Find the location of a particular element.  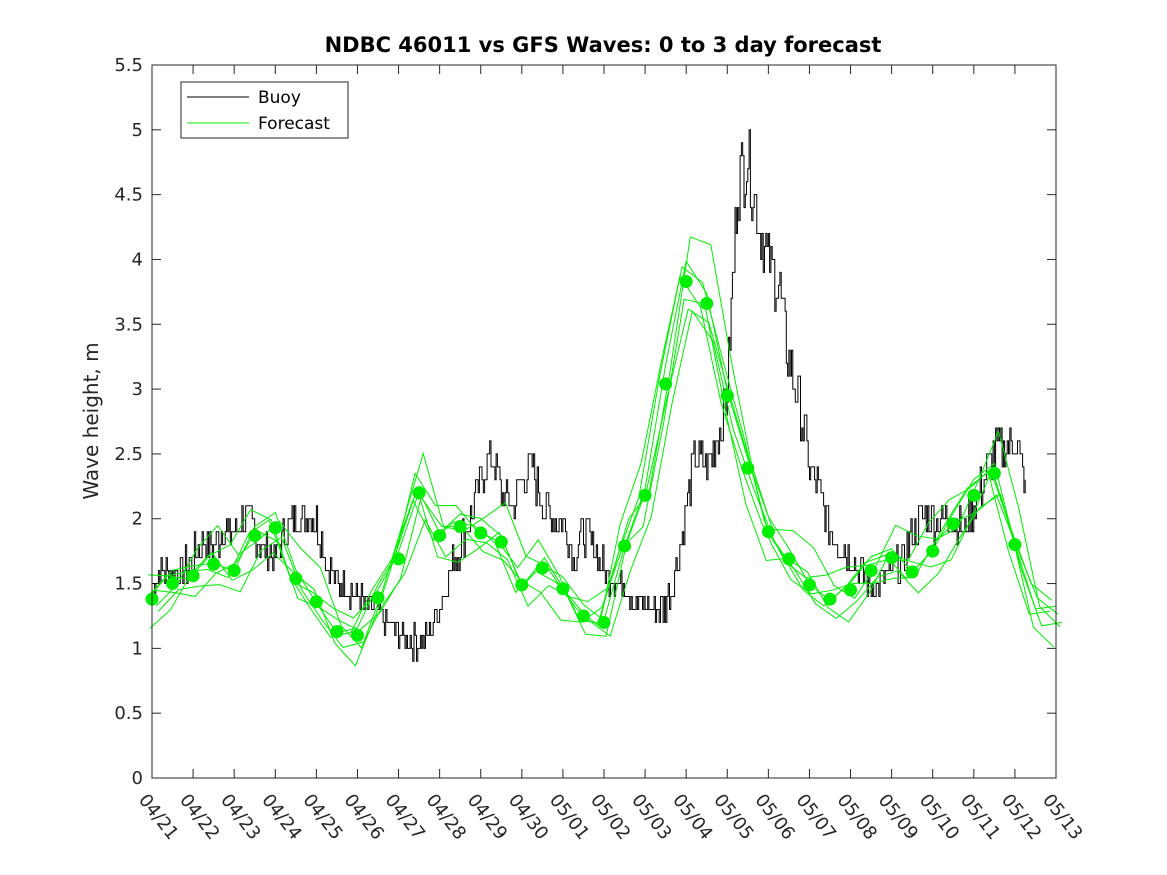

x-tick-label: 05/06 is located at coordinates (774, 817).